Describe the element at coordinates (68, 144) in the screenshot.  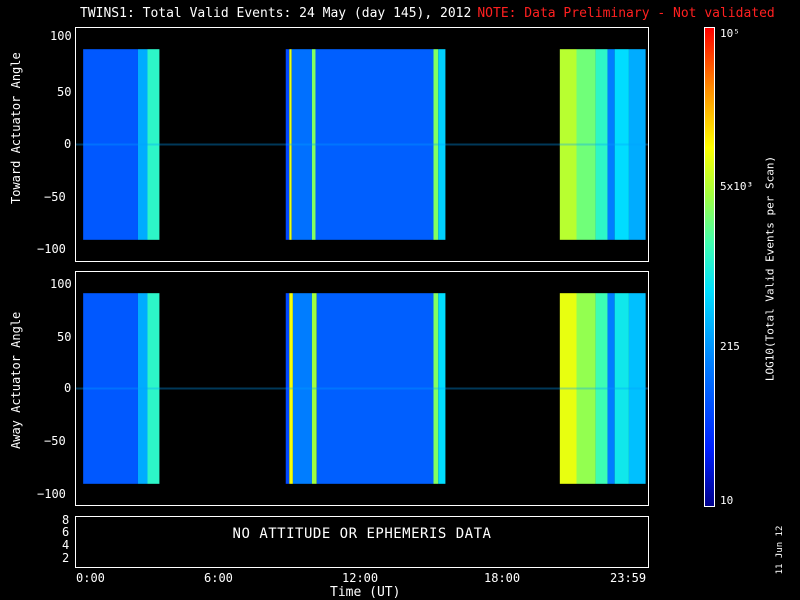
I see `toward-ytick: 0` at that location.